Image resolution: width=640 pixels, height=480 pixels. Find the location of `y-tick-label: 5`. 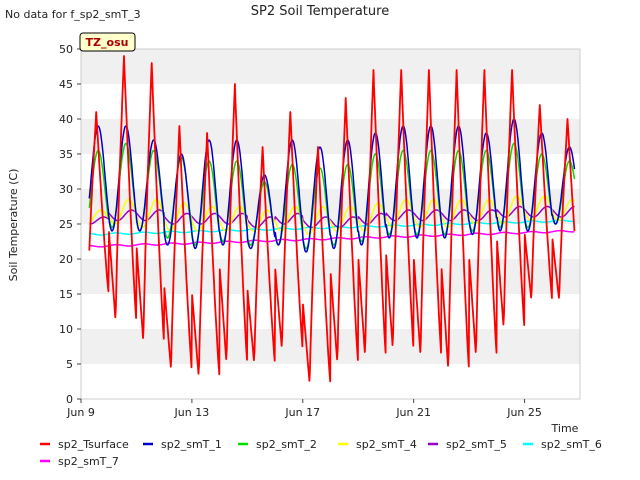

y-tick-label: 5 is located at coordinates (69, 364).